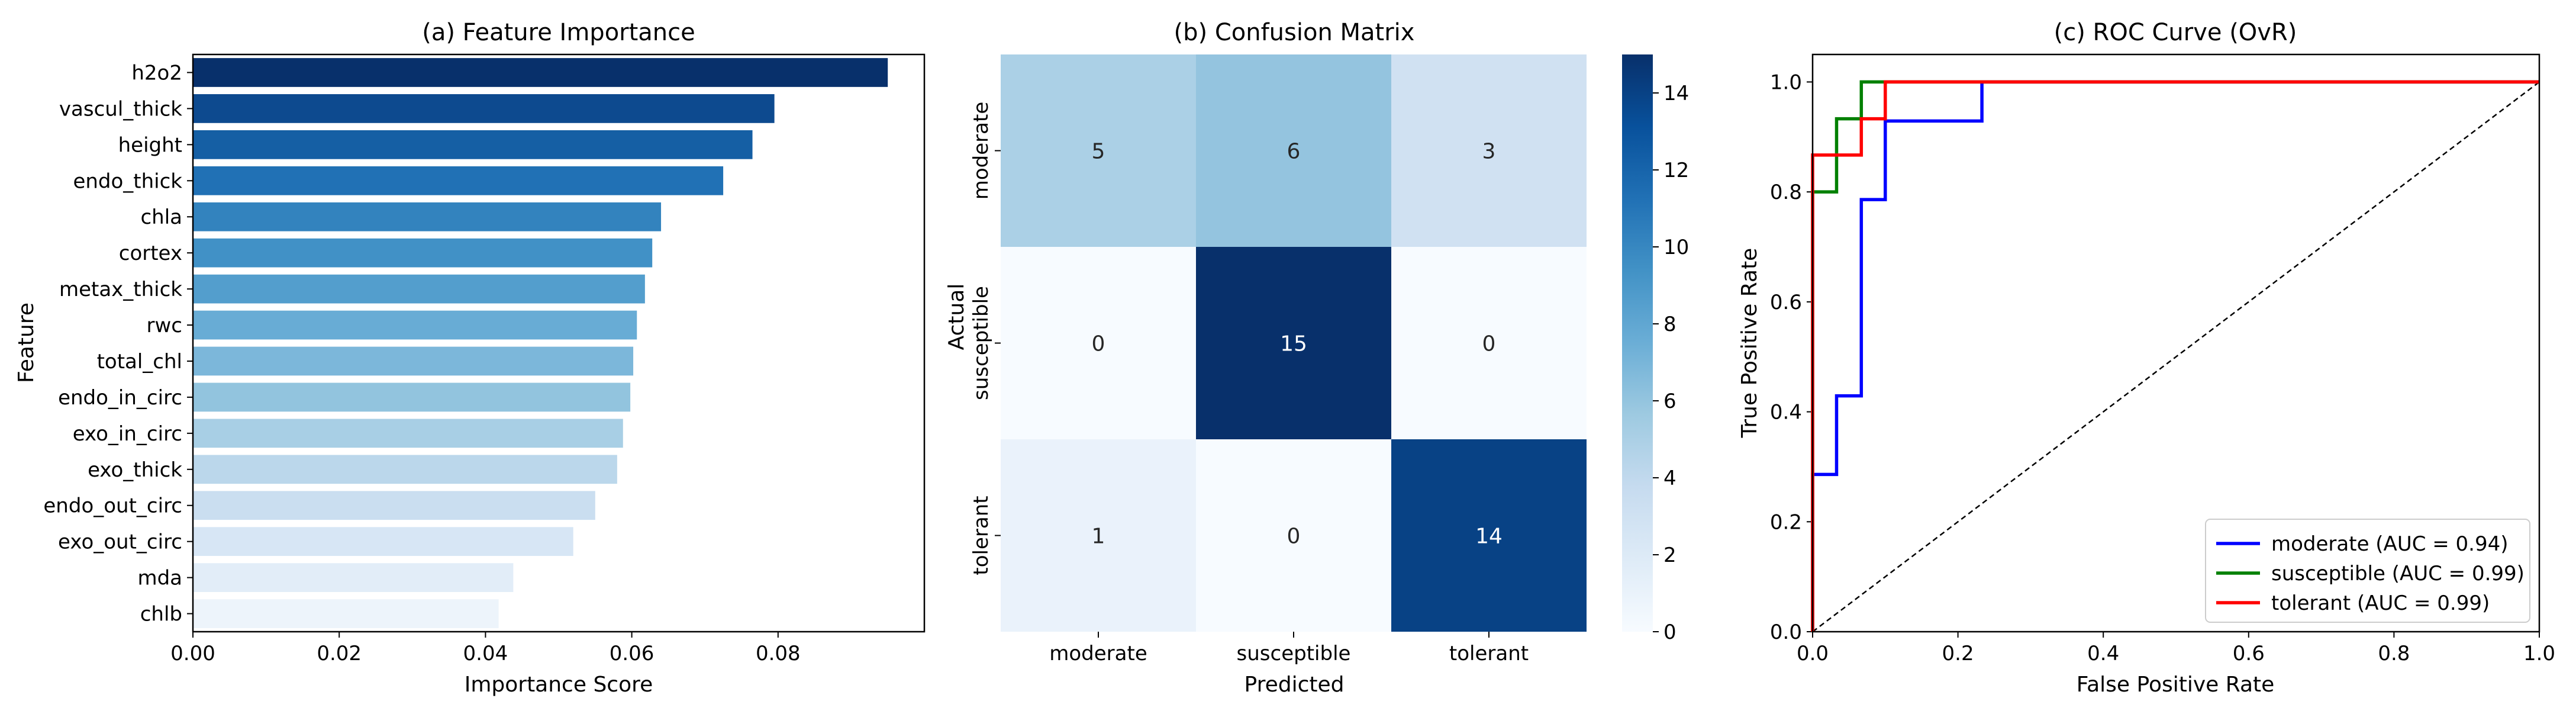 This screenshot has height=714, width=2576. Describe the element at coordinates (127, 181) in the screenshot. I see `feature-tick-label: endo_thick` at that location.